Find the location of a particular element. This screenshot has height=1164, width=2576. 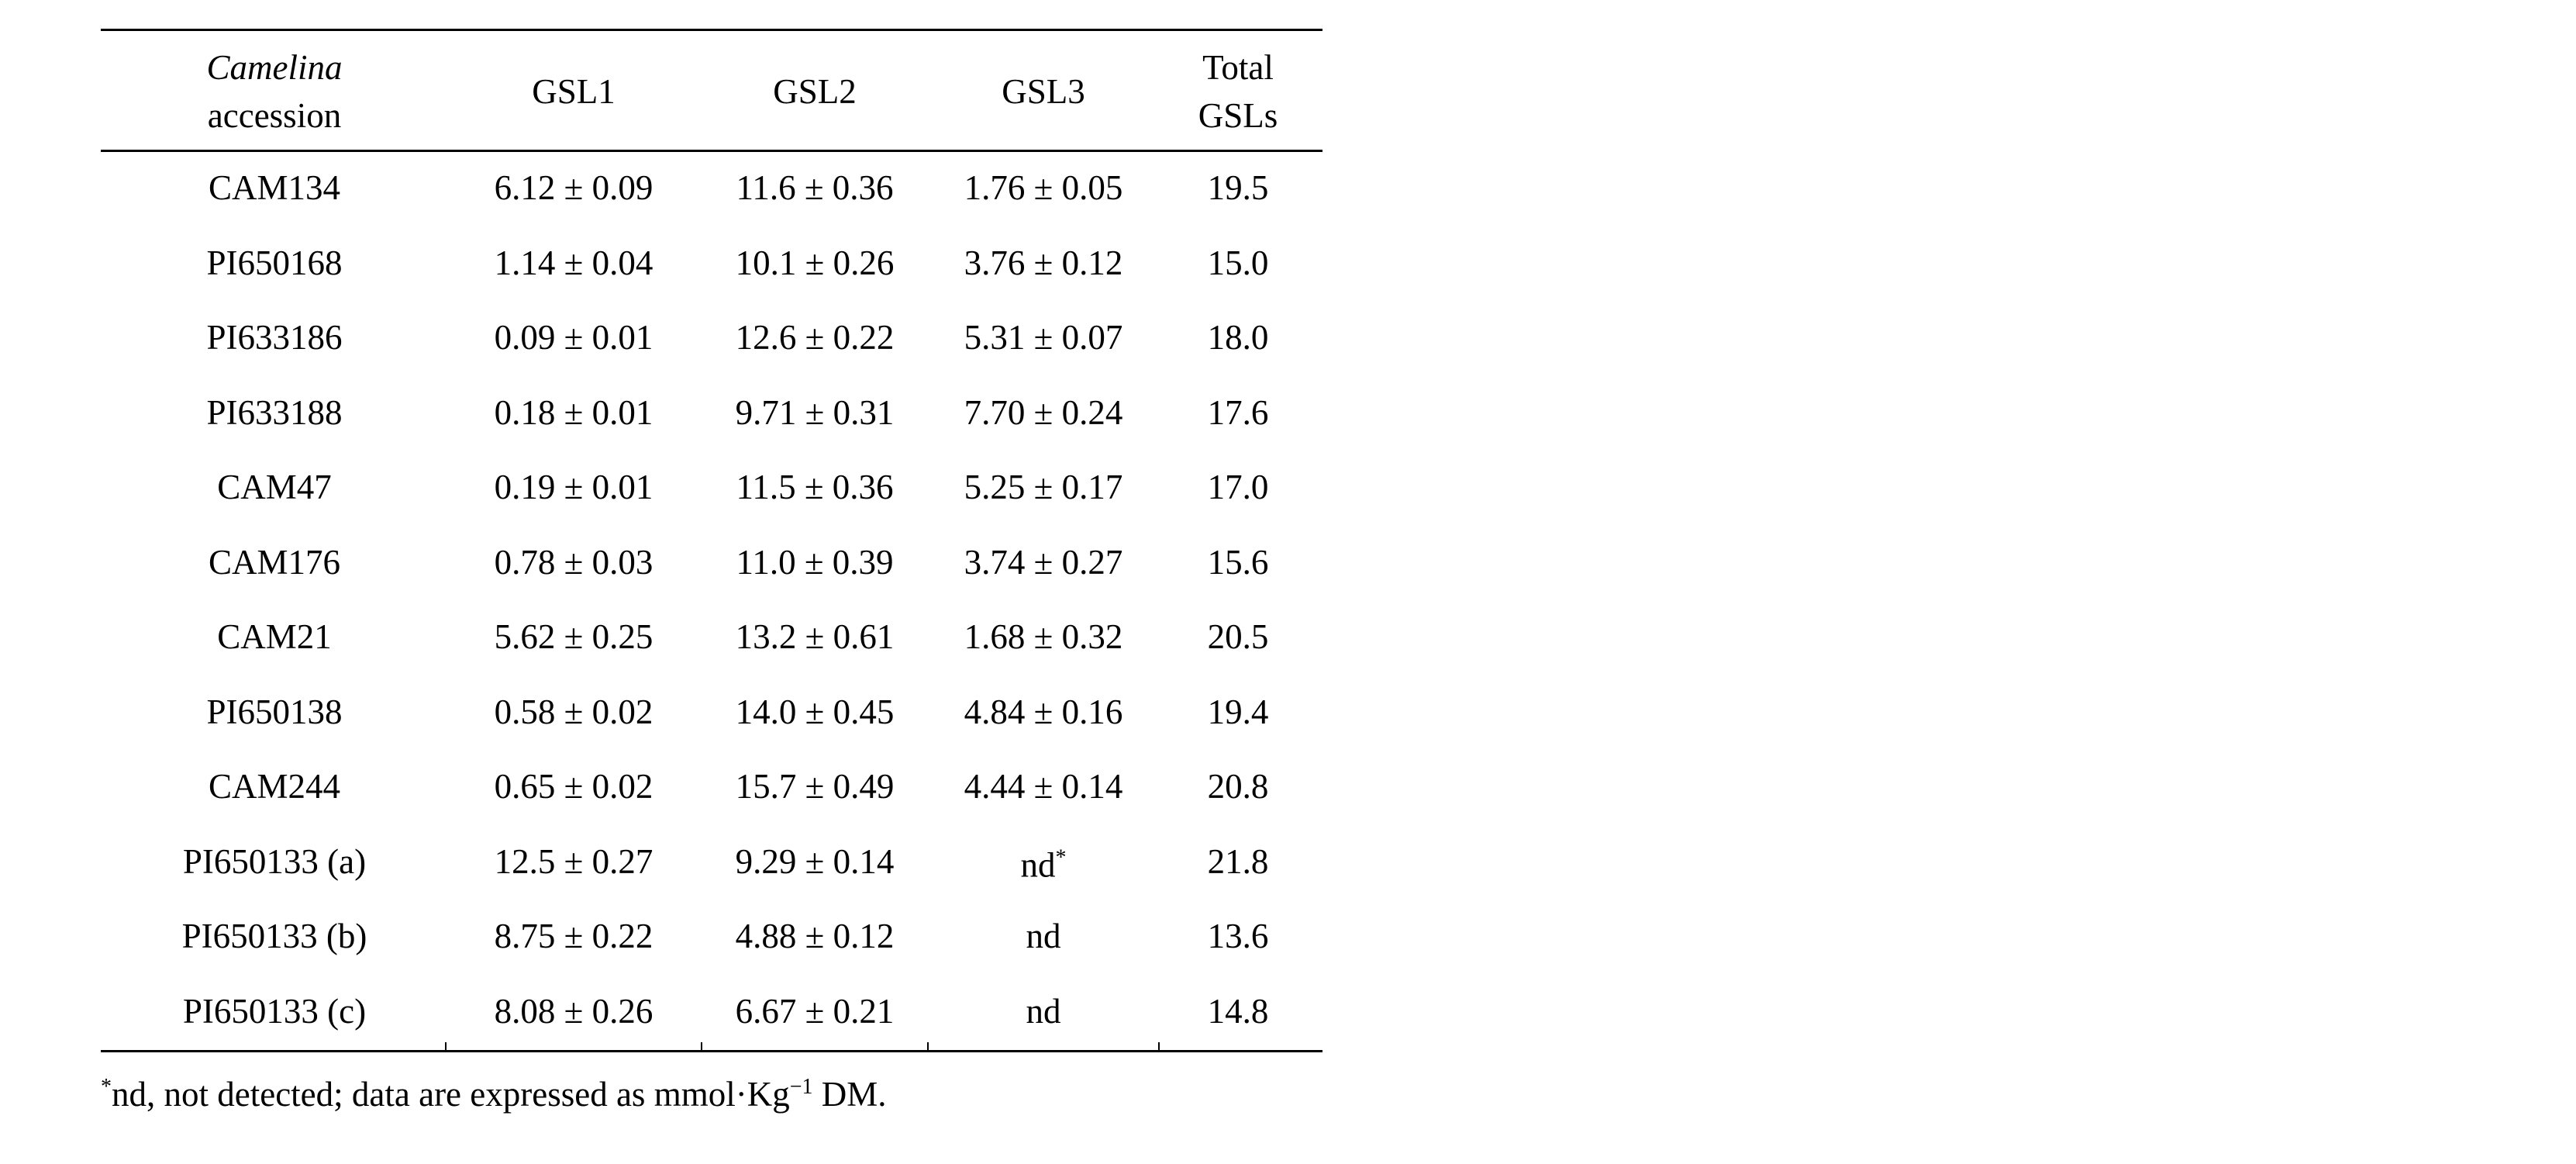

cell: 7.70 ± 0.24 is located at coordinates (1043, 412).